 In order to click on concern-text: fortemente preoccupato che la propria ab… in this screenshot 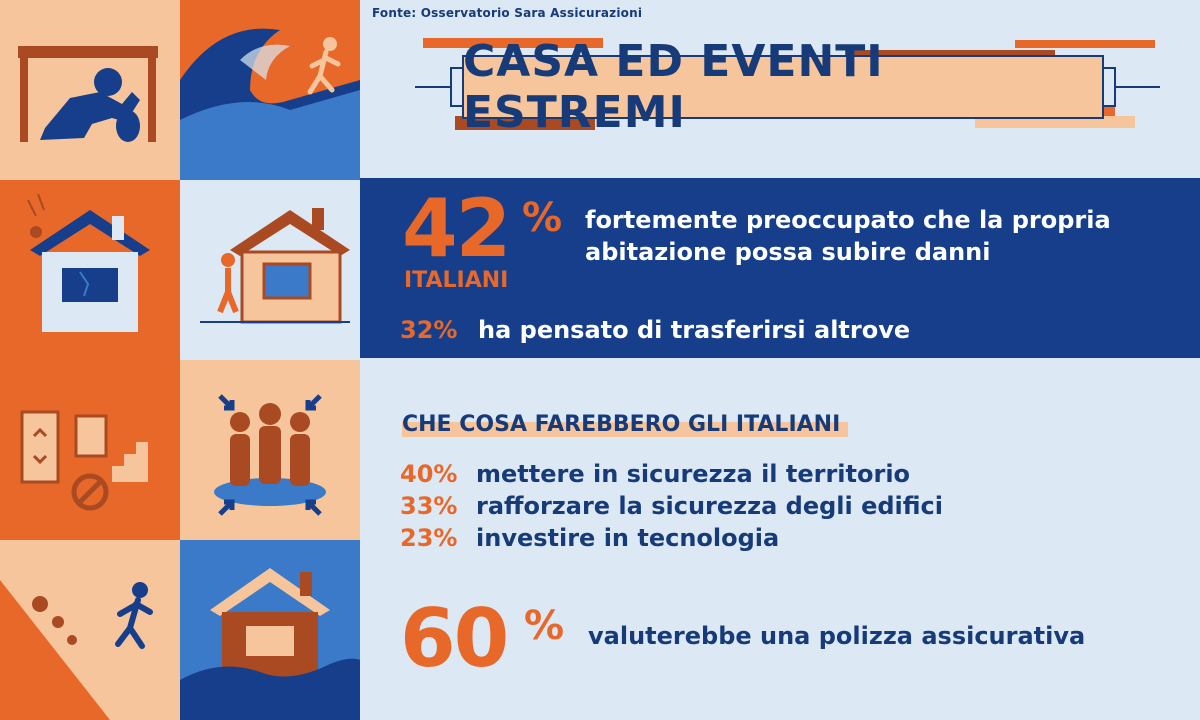, I will do `click(848, 236)`.